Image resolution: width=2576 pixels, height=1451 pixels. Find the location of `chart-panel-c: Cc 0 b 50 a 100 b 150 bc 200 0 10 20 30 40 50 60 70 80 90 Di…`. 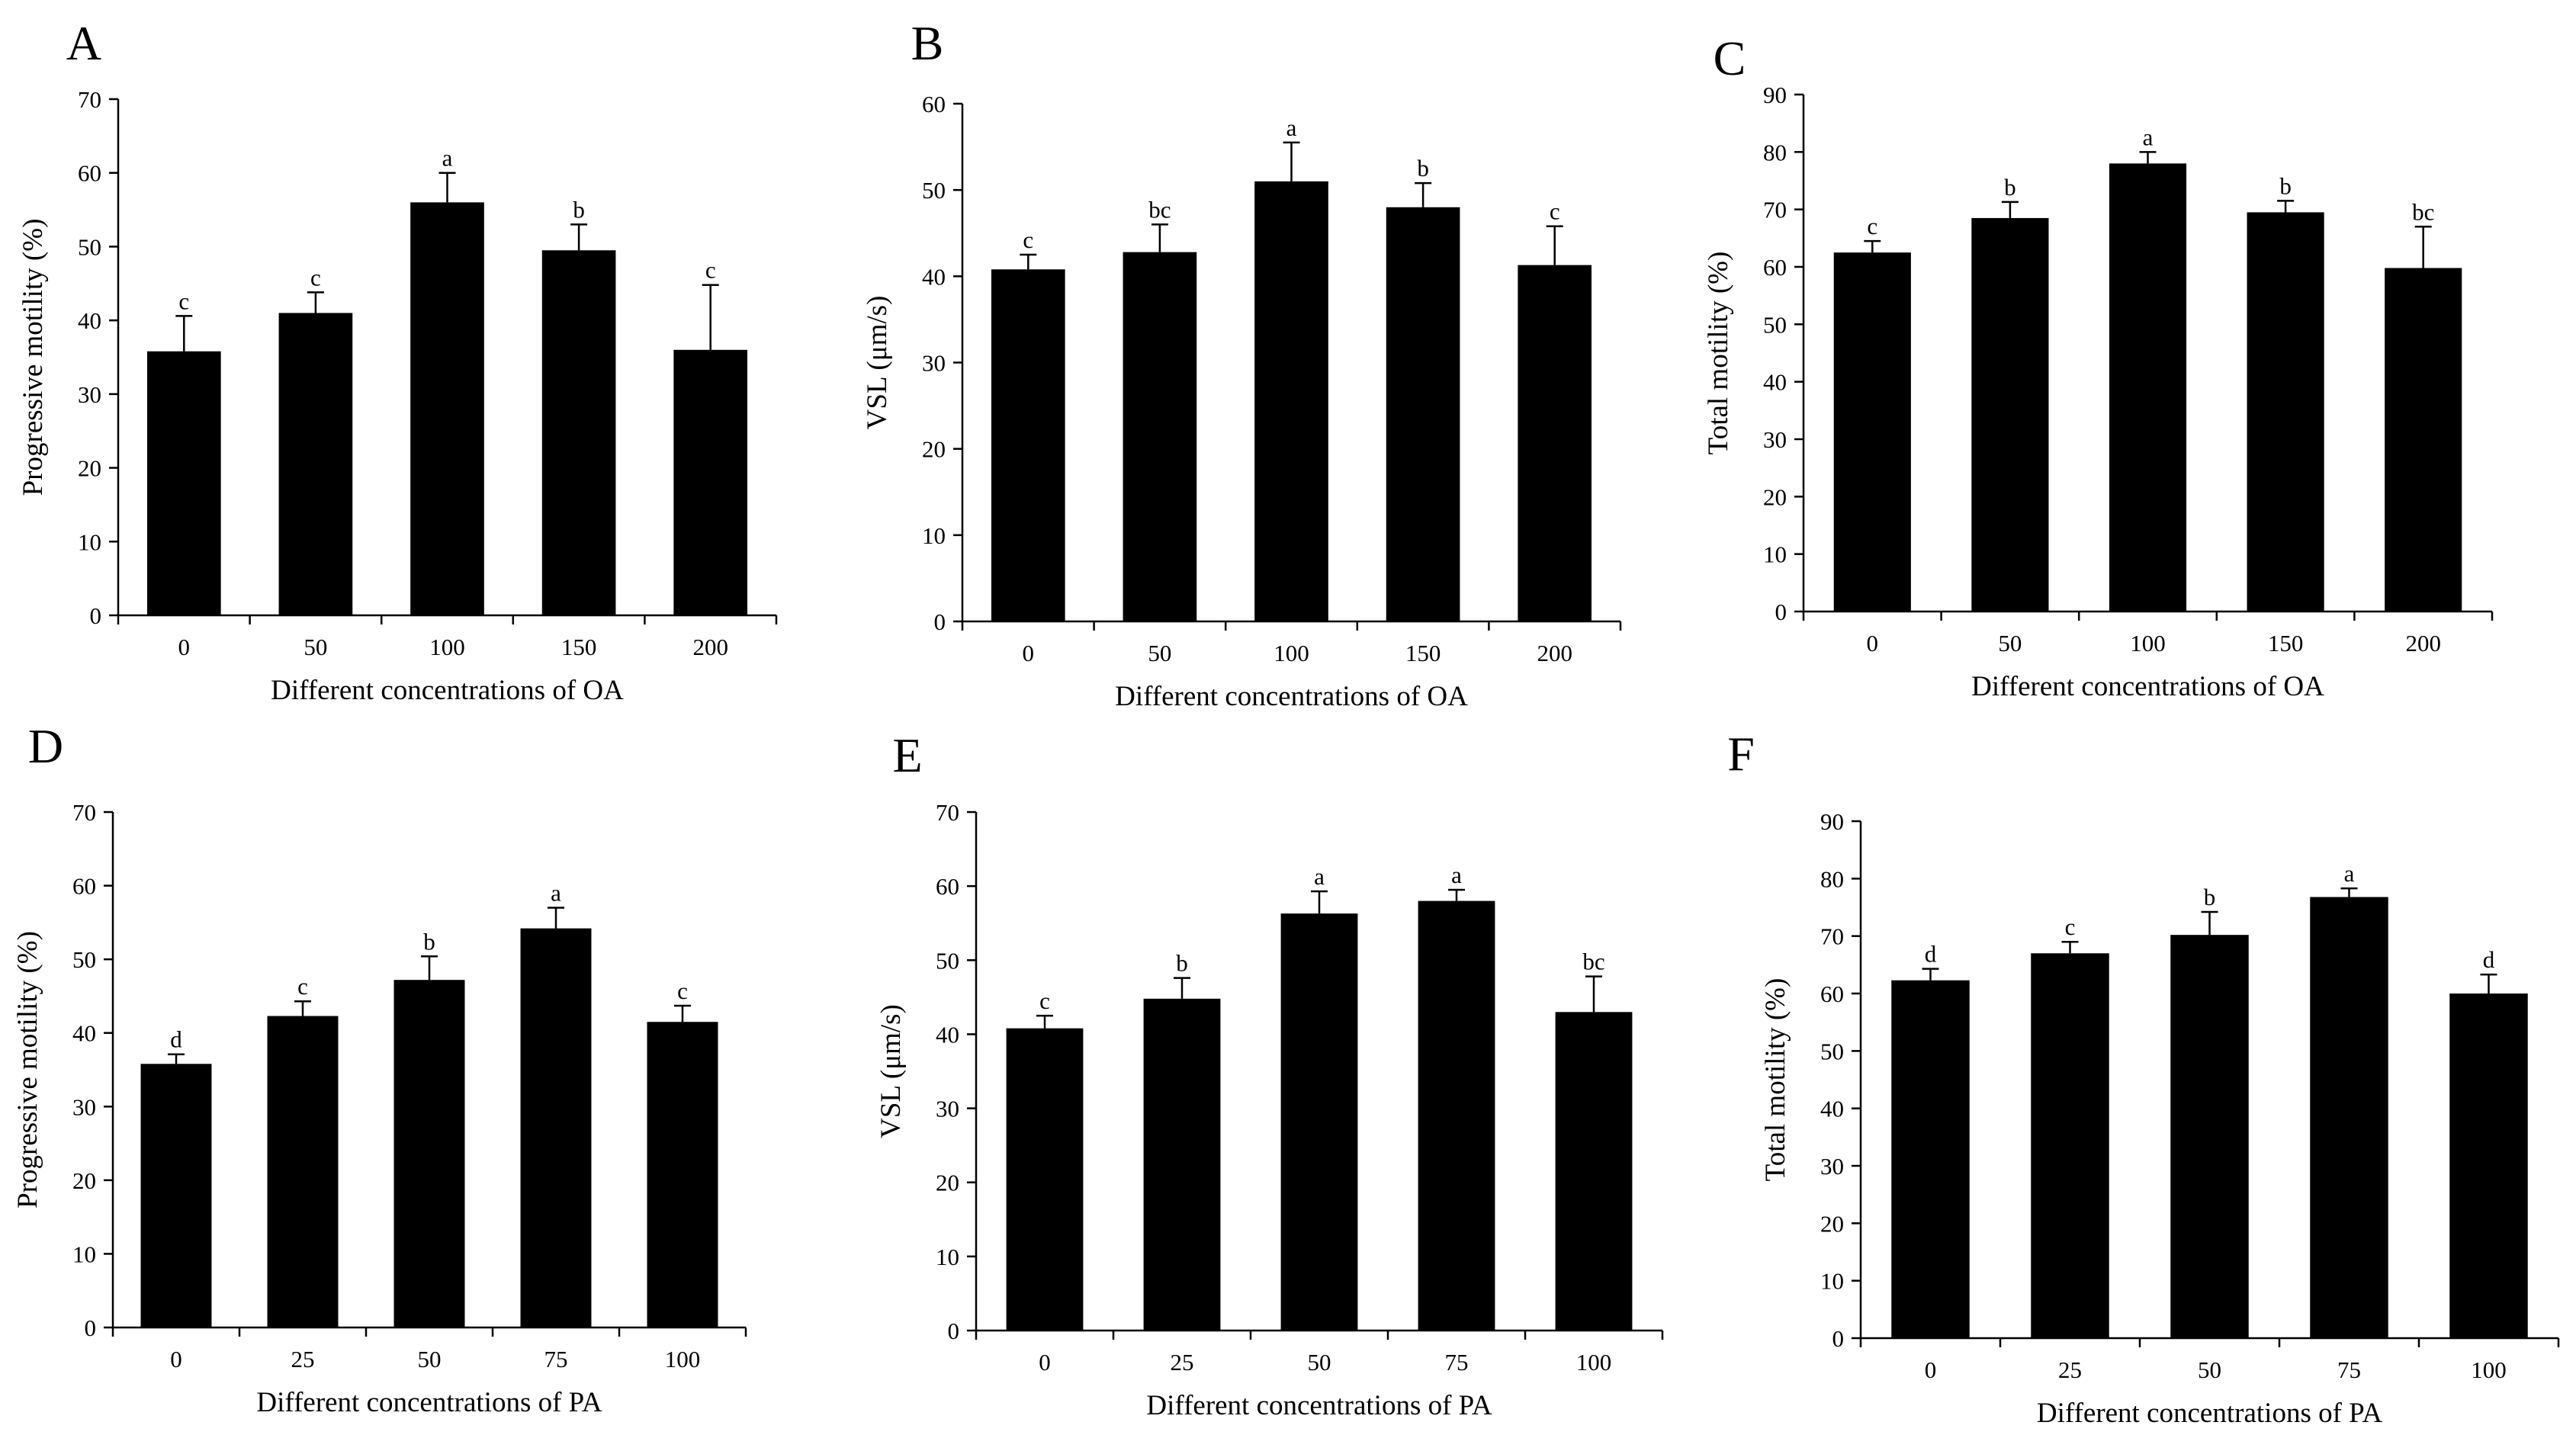

chart-panel-c: Cc 0 b 50 a 100 b 150 bc 200 0 10 20 30 40 50 60 70 80 90 Di… is located at coordinates (2098, 366).